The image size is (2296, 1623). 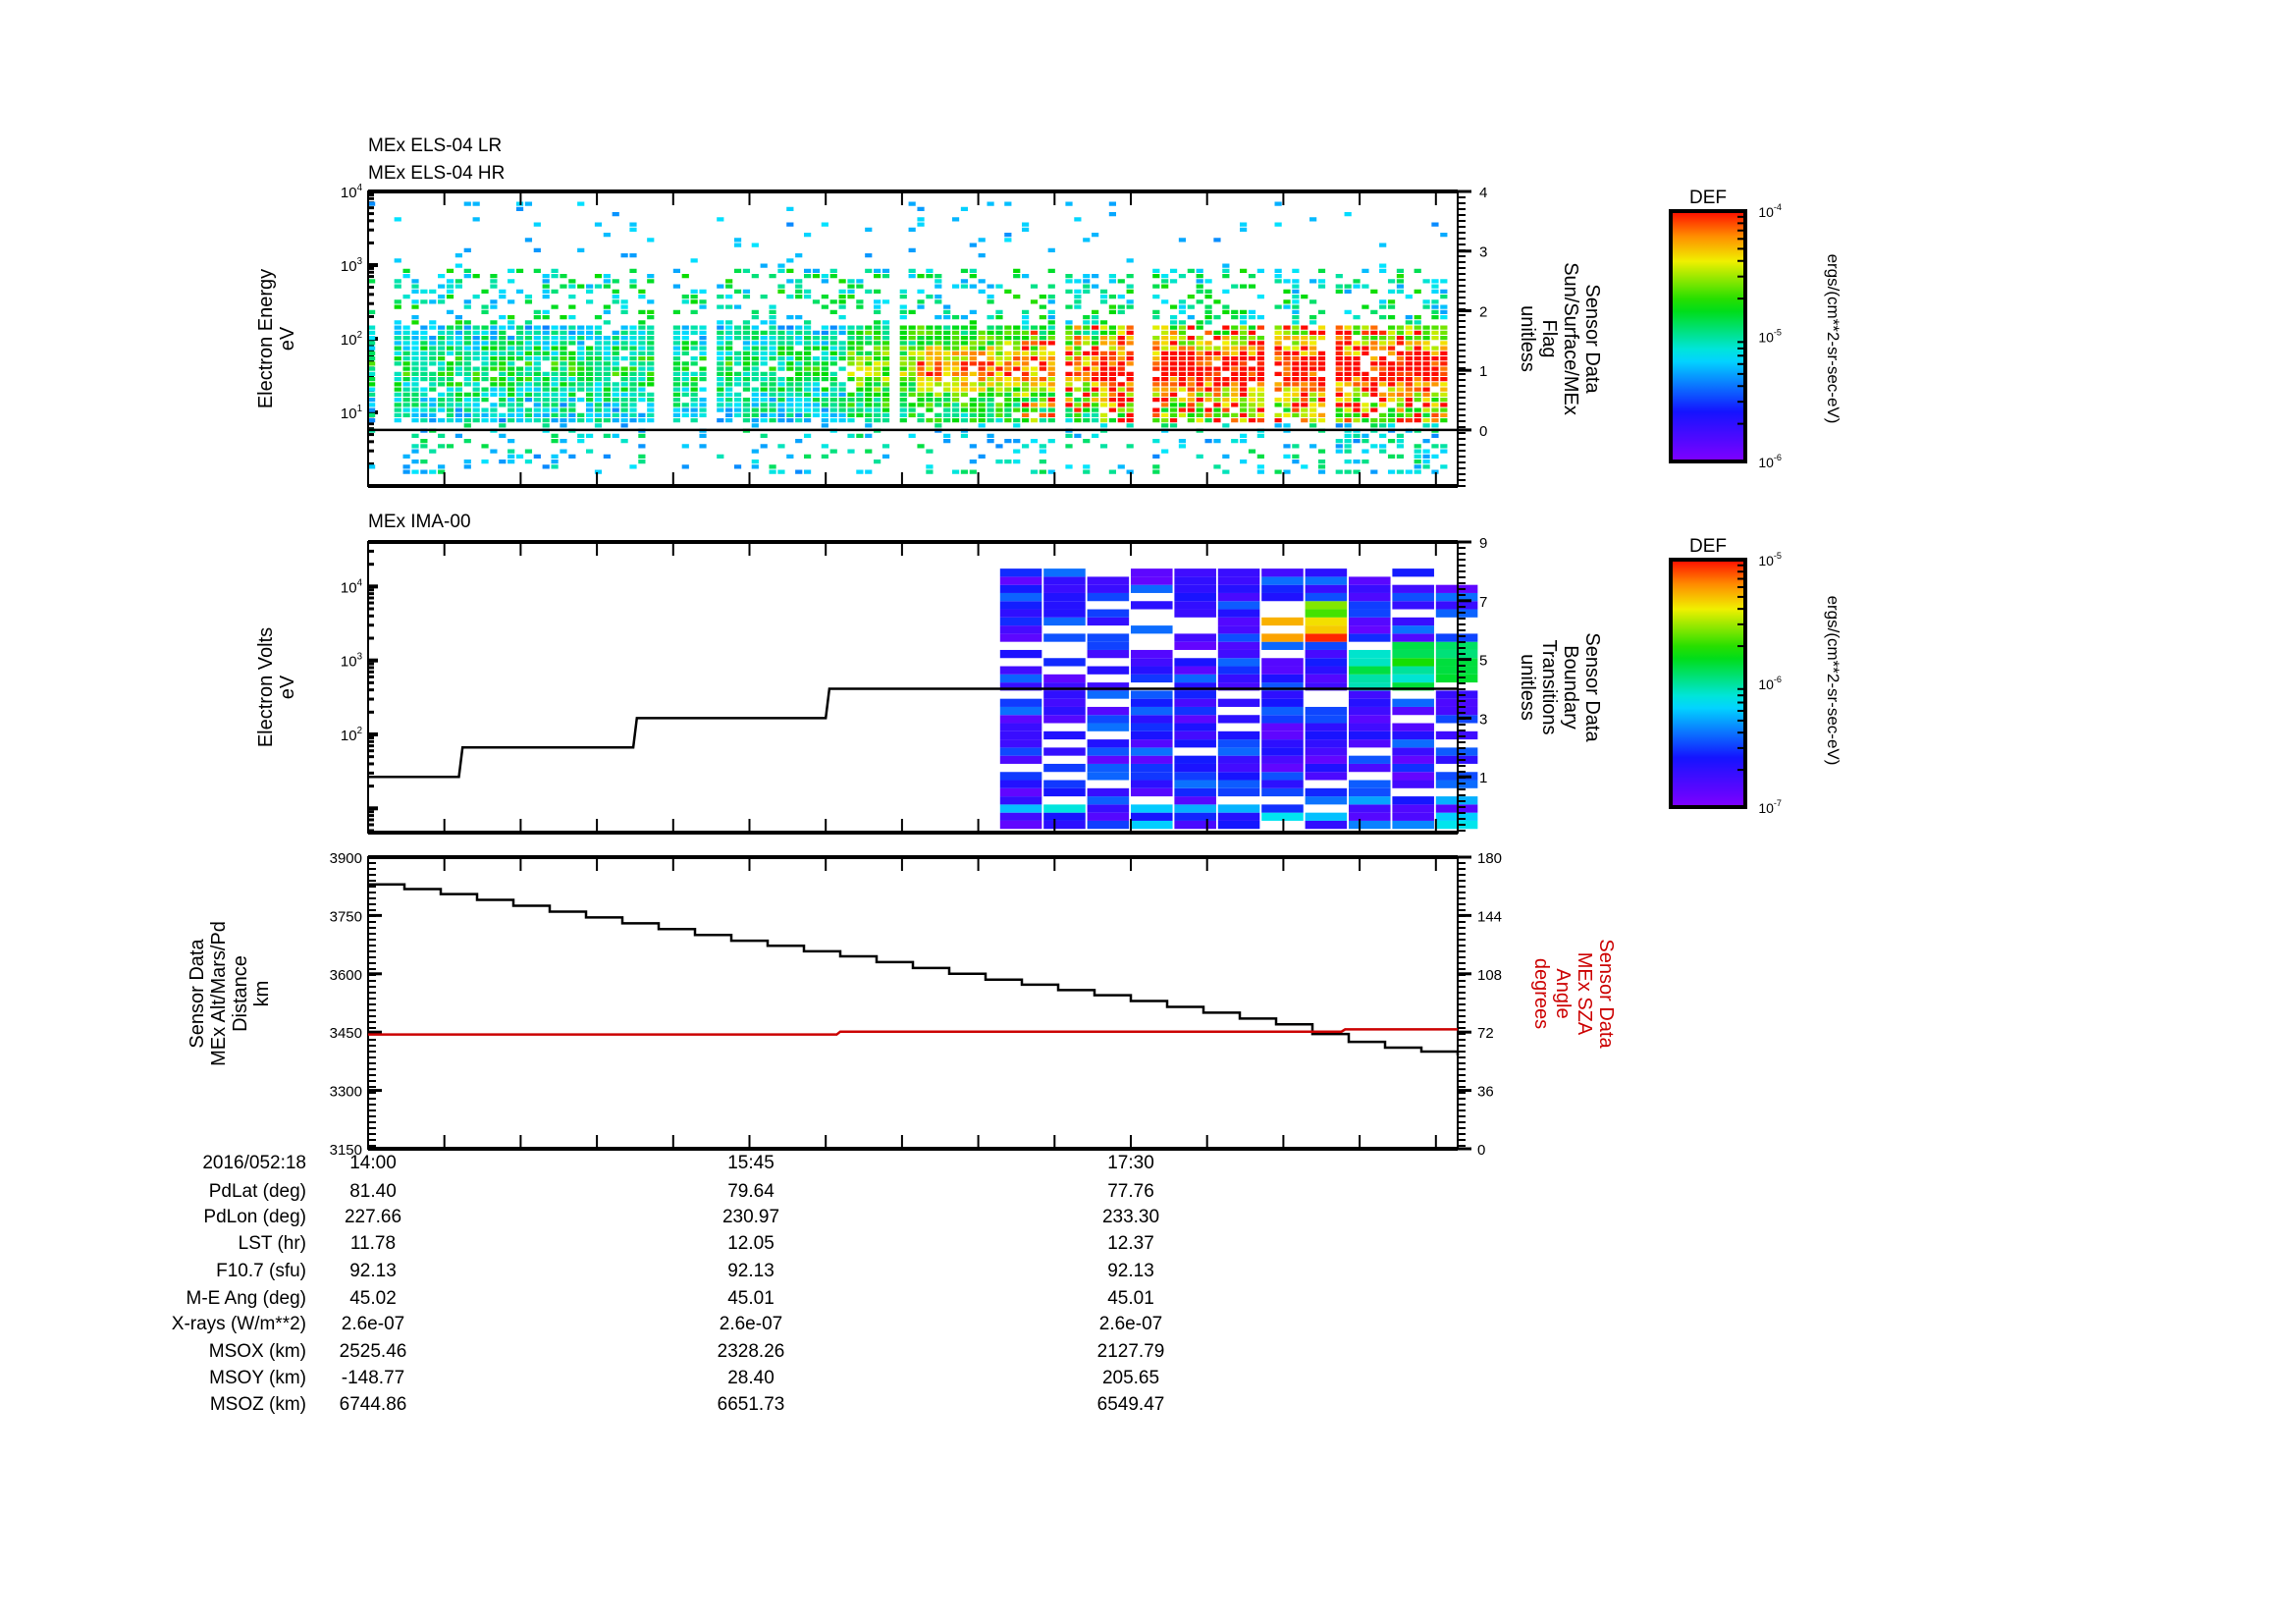 What do you see at coordinates (262, 994) in the screenshot?
I see `panel3-ylabel-line: km` at bounding box center [262, 994].